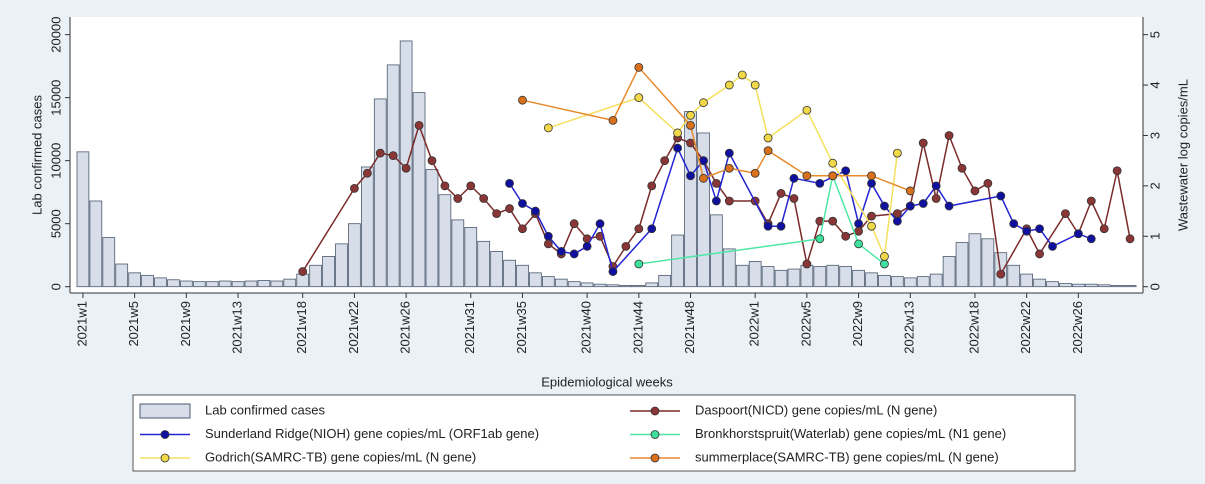  I want to click on legend-label: Daspoort(NICD) gene copies/mL (N gene), so click(816, 409).